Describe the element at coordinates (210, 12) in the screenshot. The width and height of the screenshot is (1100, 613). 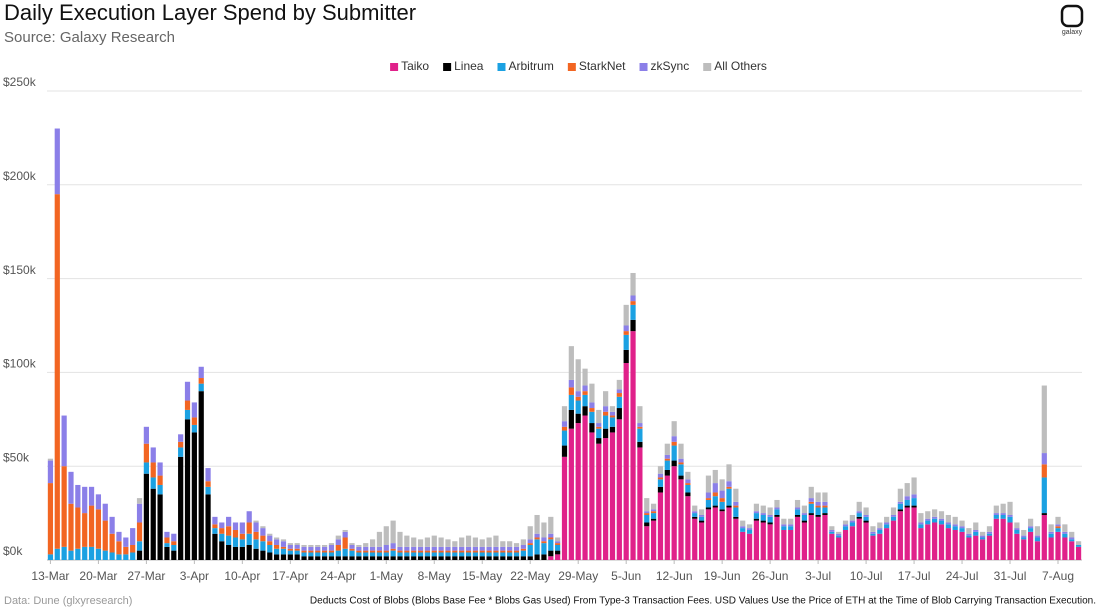
I see `chart-title: Daily Execution Layer Spend by Submitter` at that location.